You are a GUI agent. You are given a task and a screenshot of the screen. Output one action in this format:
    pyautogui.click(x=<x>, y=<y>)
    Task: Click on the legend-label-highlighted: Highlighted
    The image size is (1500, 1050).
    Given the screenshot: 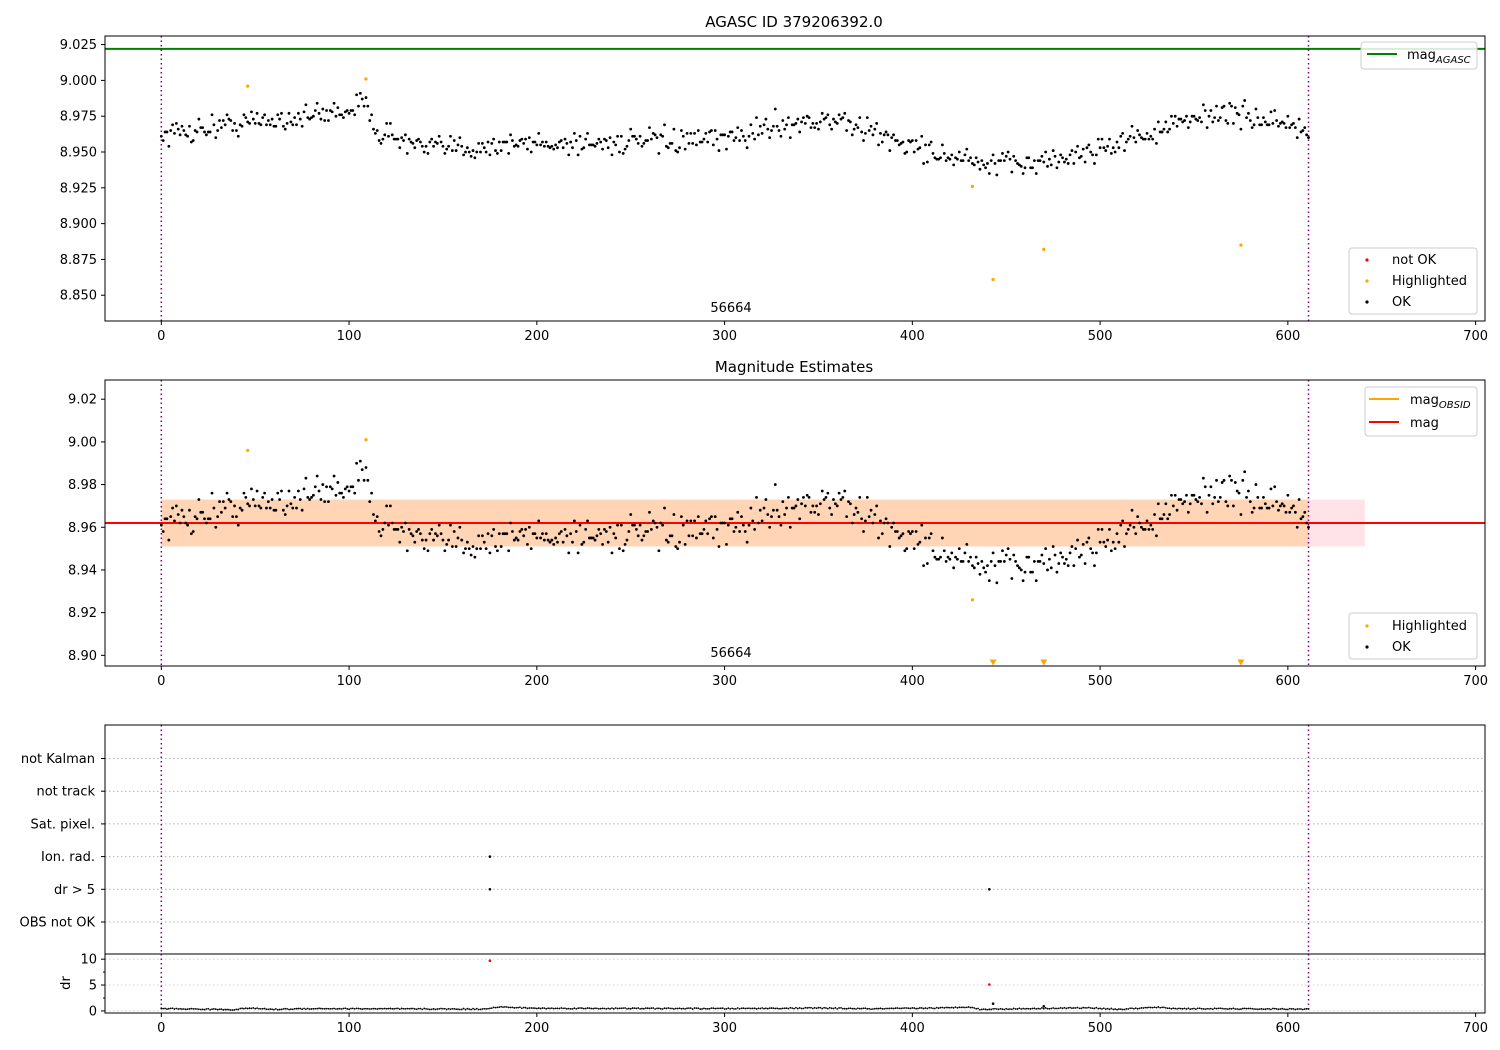 What is the action you would take?
    pyautogui.click(x=1429, y=281)
    